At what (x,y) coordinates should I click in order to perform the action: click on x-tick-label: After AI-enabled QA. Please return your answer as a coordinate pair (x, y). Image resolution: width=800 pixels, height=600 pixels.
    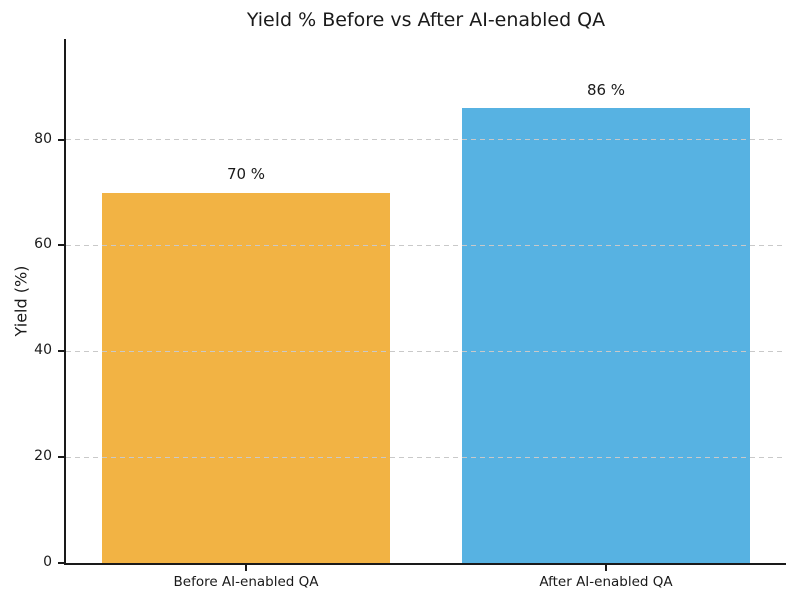
    Looking at the image, I should click on (606, 582).